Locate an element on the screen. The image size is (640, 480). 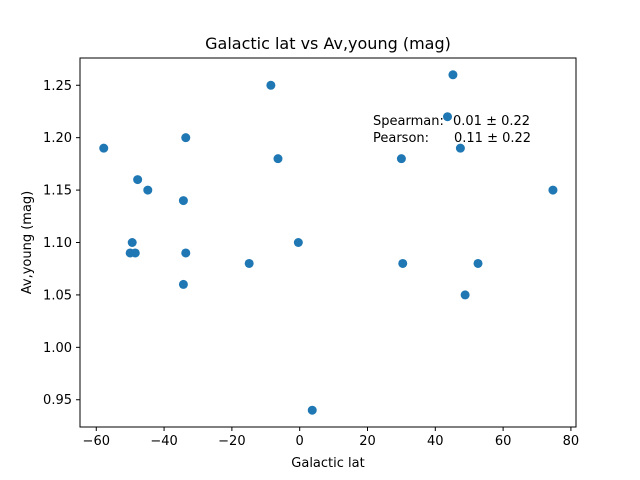
spearman-value: 0.01 ± 0.22 is located at coordinates (491, 121).